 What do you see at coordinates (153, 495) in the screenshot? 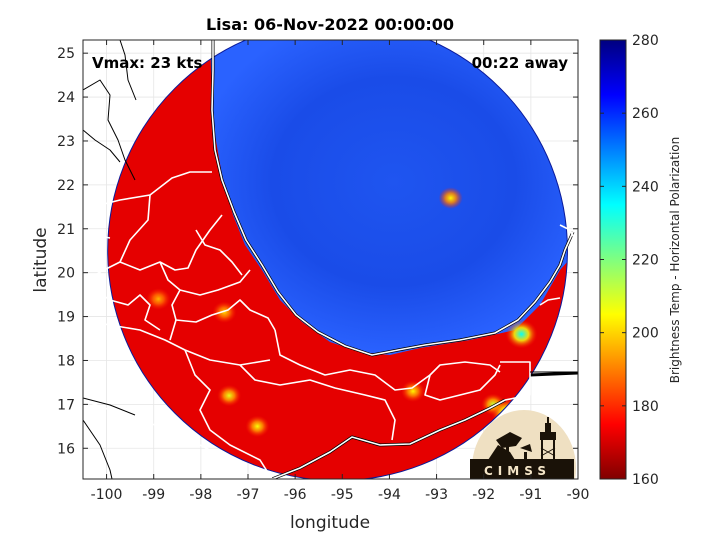
I see `x-tick-label: -99` at bounding box center [153, 495].